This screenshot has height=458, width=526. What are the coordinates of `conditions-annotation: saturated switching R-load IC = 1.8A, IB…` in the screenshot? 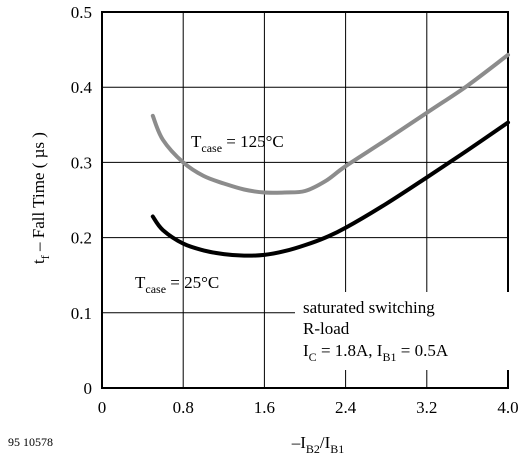 It's located at (402, 331).